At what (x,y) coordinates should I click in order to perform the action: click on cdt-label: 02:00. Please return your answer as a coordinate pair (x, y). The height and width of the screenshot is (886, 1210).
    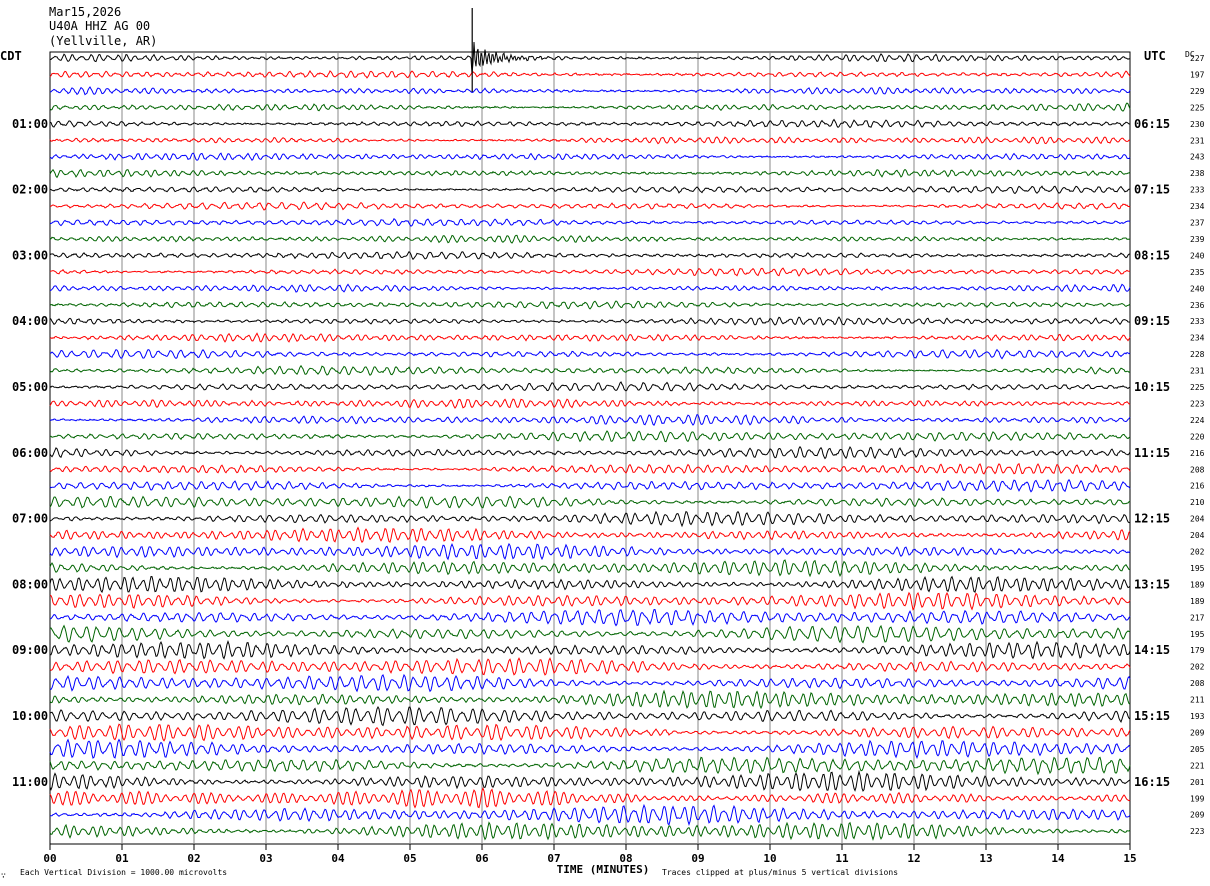
    Looking at the image, I should click on (30, 190).